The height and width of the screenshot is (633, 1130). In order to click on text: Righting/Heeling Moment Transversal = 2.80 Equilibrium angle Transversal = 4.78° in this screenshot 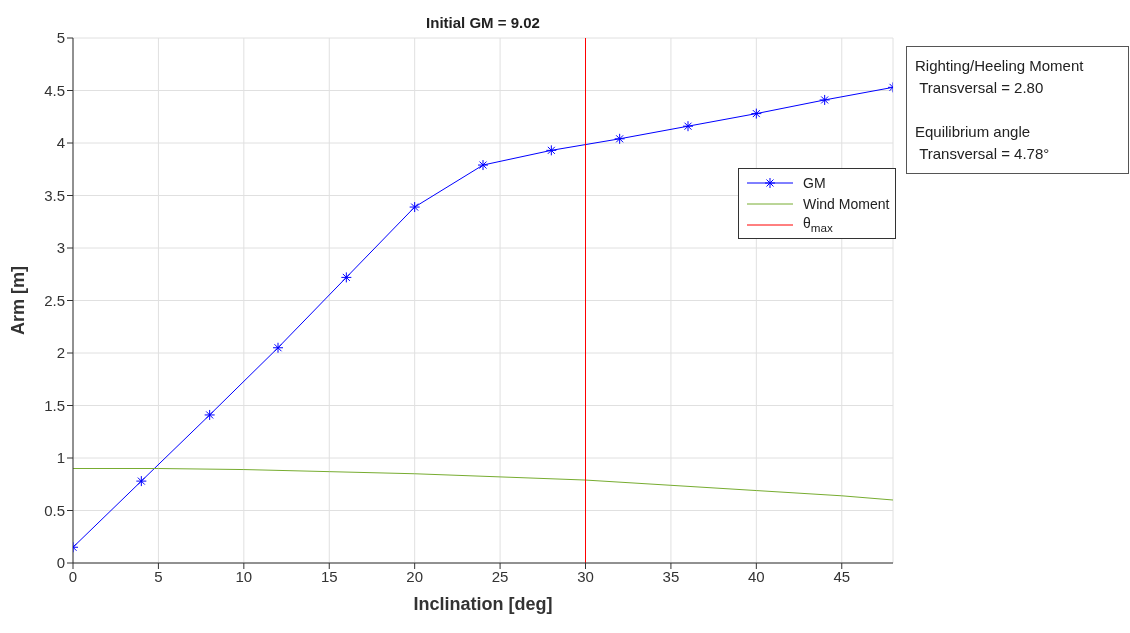, I will do `click(999, 109)`.